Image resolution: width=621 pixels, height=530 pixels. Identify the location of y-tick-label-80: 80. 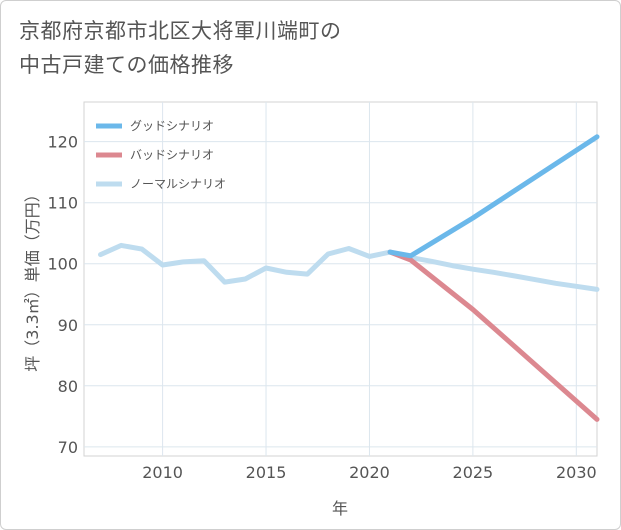
(68, 386).